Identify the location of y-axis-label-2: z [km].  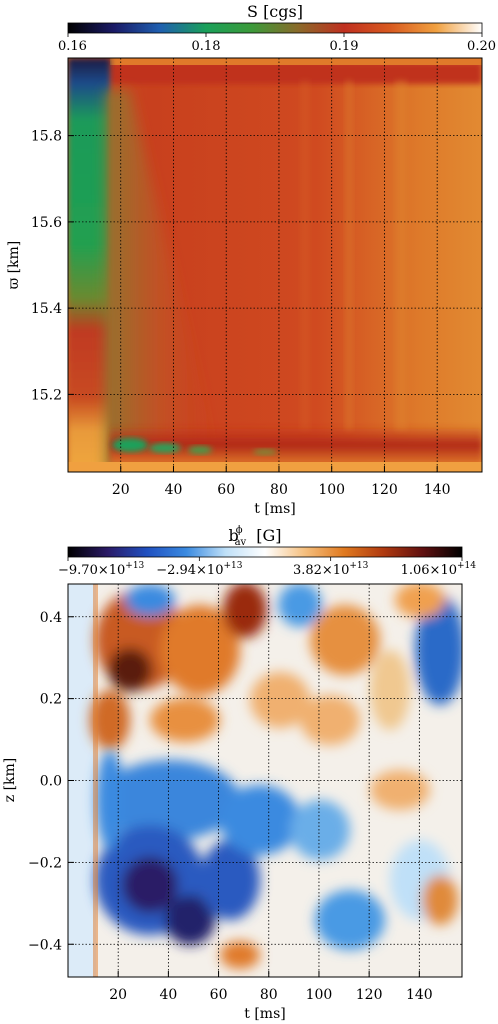
(10, 780).